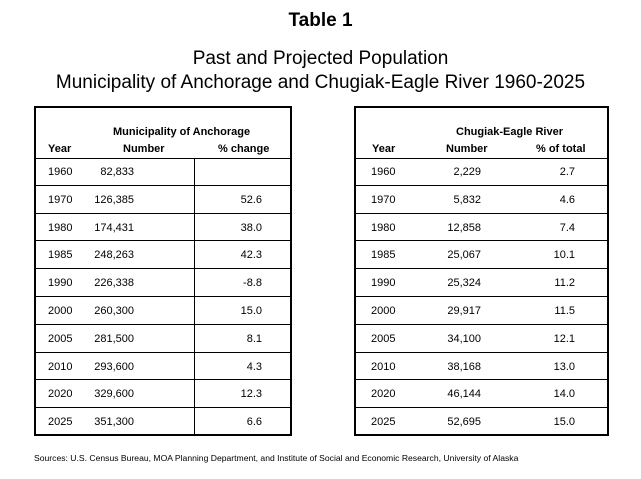  Describe the element at coordinates (163, 200) in the screenshot. I see `table-row: 1970 126,385 52.6` at that location.